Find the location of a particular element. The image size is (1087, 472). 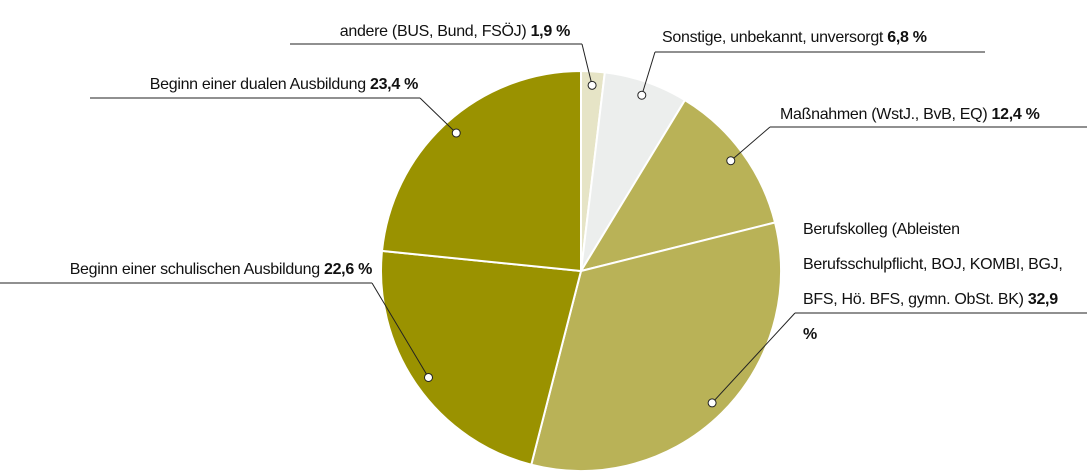

category-label: andere (BUS, Bund, FSÖJ) is located at coordinates (433, 31).